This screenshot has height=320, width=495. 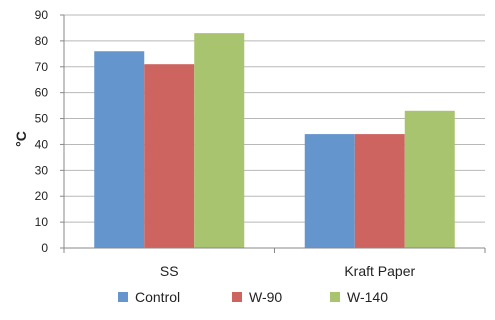 What do you see at coordinates (42, 144) in the screenshot?
I see `y-tick-label: 40` at bounding box center [42, 144].